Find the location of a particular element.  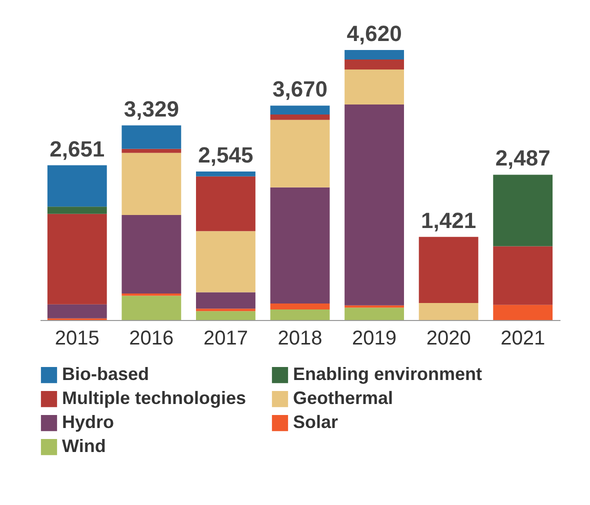

x-tick-label: 2015 is located at coordinates (77, 339).